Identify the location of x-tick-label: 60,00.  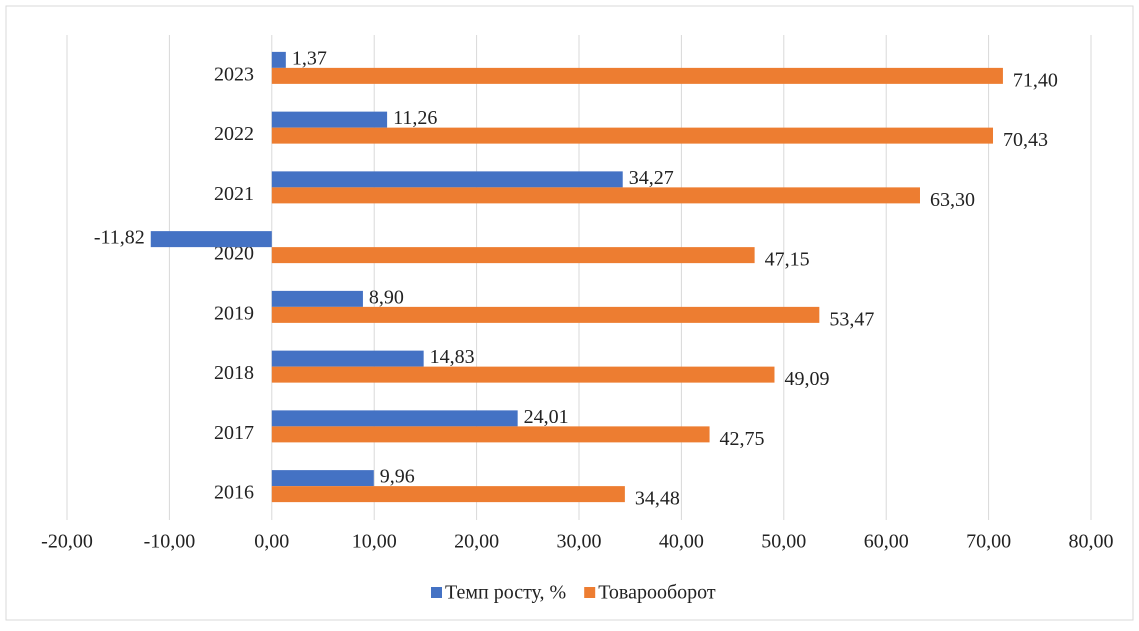
(886, 542).